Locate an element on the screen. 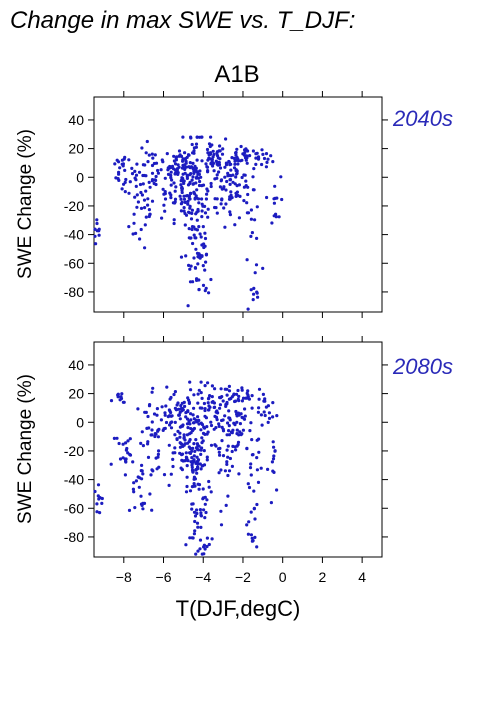  x-tick-label: 0 is located at coordinates (283, 577).